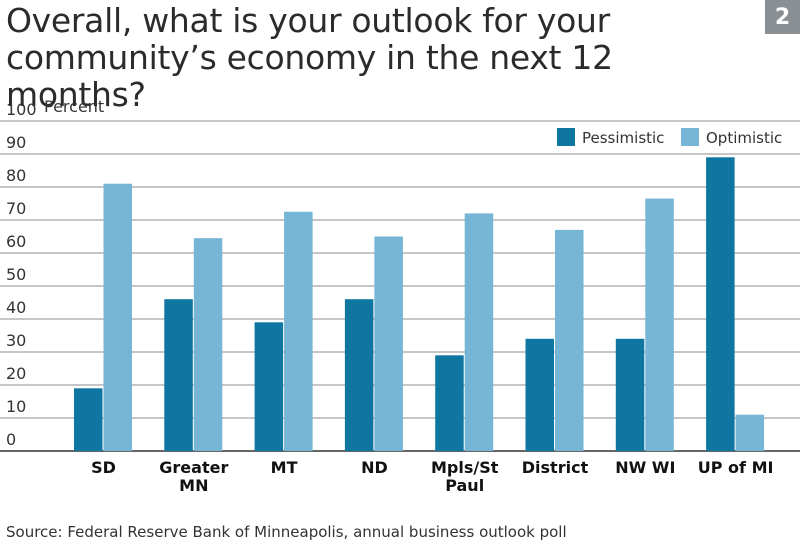  Describe the element at coordinates (736, 467) in the screenshot. I see `x-tick-label: UP of MI` at that location.